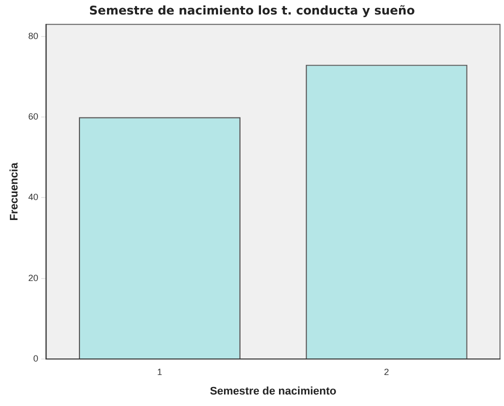 This screenshot has height=406, width=504. I want to click on y-tick-label: 0, so click(35, 358).